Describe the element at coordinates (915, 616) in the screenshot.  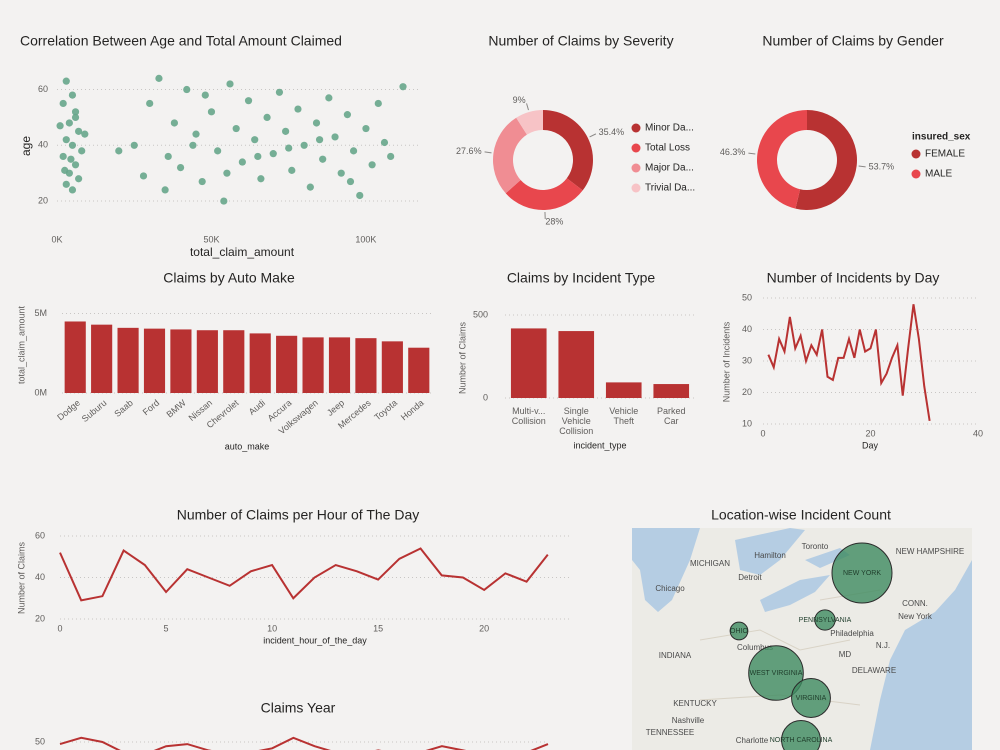
I see `map-place-label: New York` at that location.